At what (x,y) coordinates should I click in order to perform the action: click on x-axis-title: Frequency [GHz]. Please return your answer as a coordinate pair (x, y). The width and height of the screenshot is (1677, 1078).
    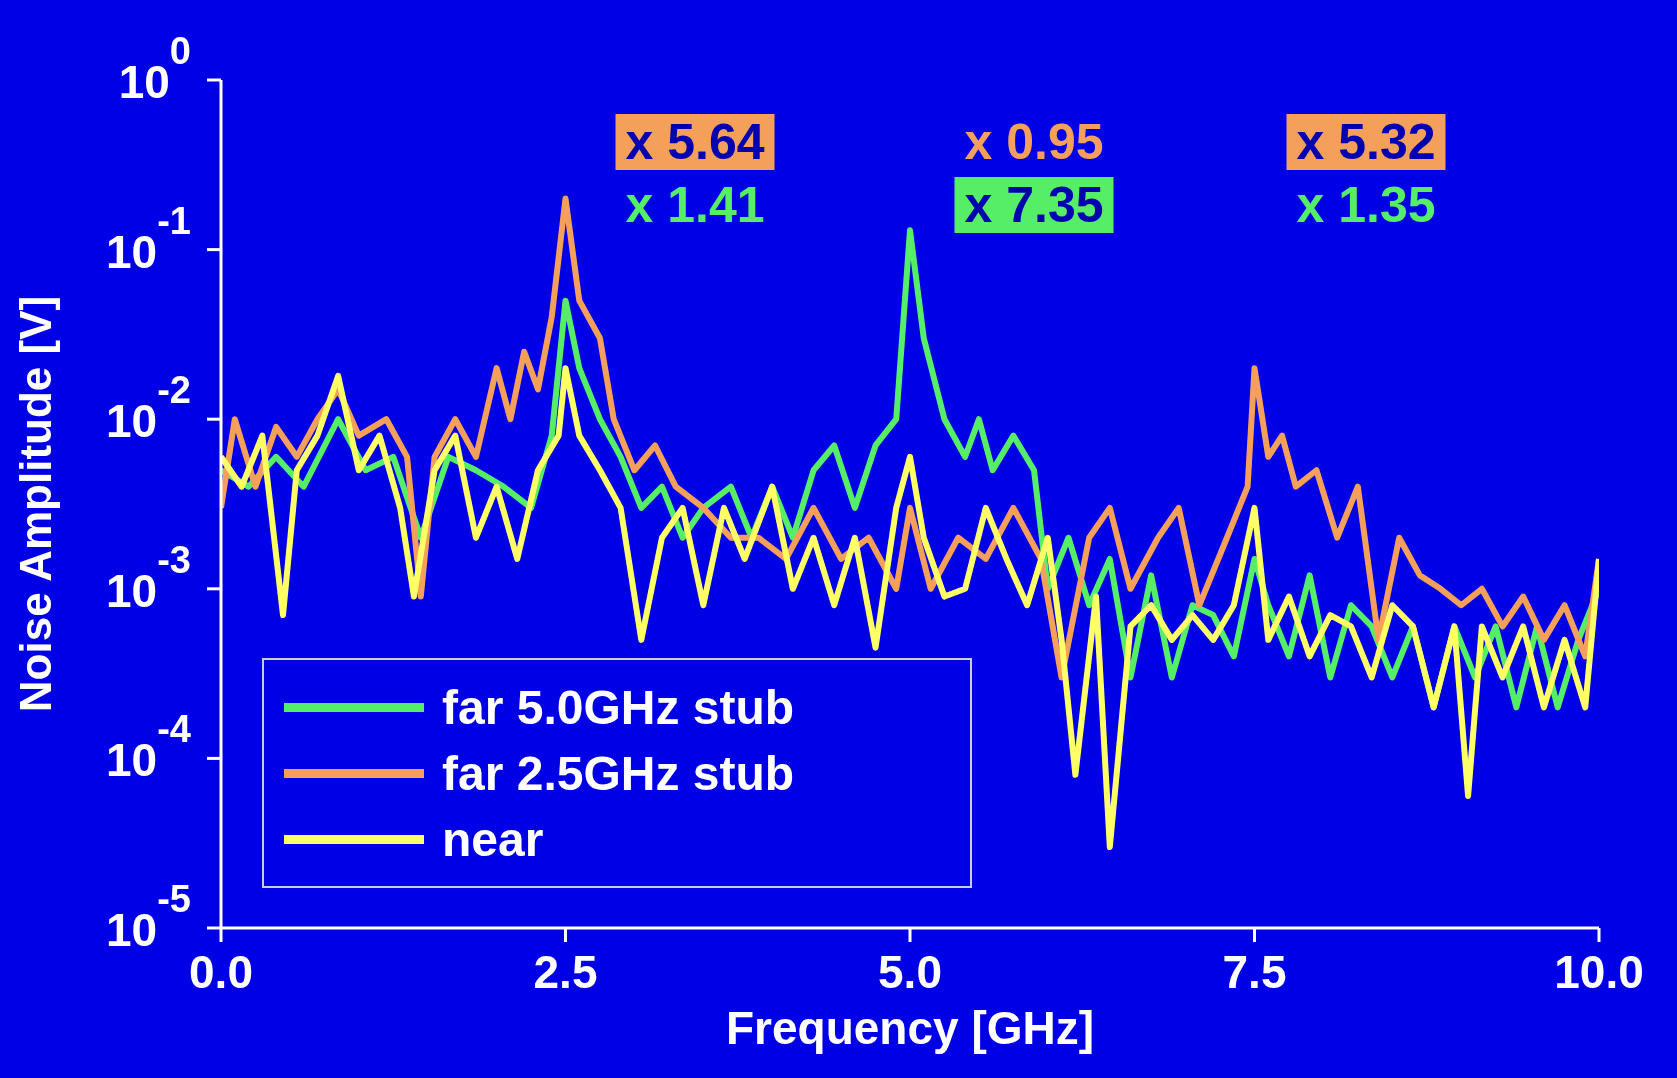
    Looking at the image, I should click on (910, 1028).